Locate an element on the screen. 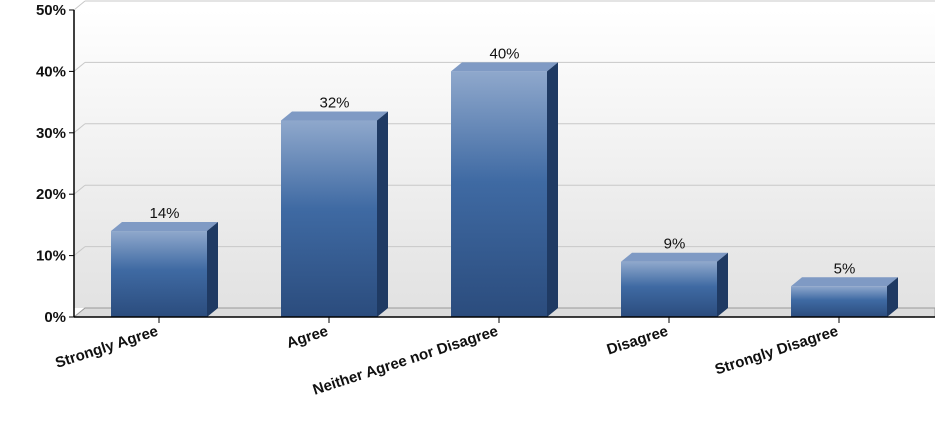 The image size is (935, 444). data-label: 14% is located at coordinates (164, 213).